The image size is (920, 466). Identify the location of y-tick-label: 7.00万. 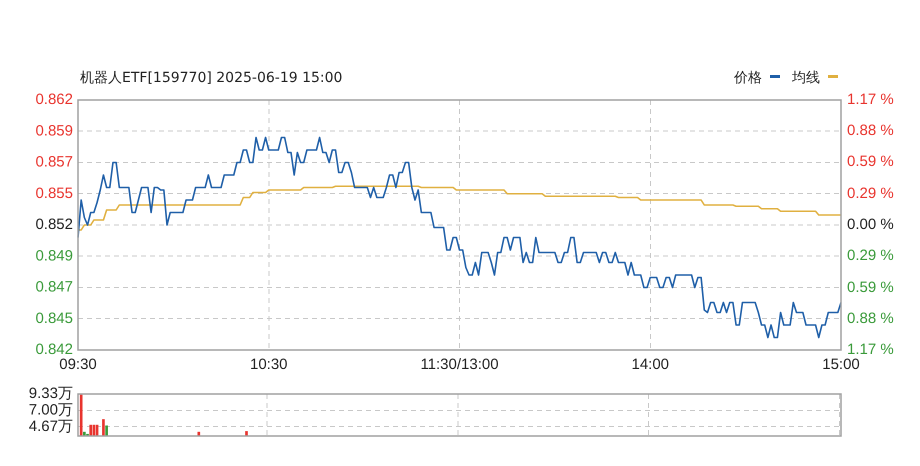
(50, 410).